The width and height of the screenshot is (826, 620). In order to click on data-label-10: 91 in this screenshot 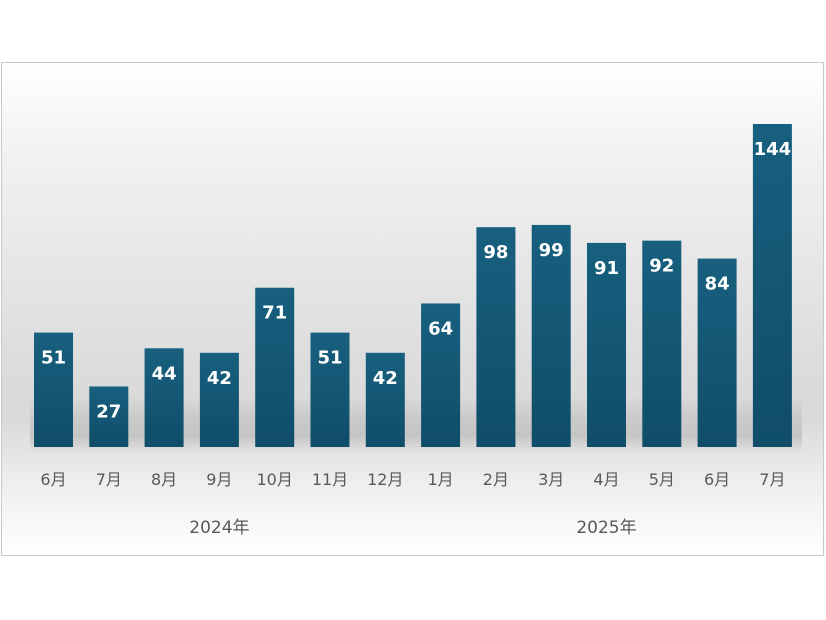, I will do `click(606, 268)`.